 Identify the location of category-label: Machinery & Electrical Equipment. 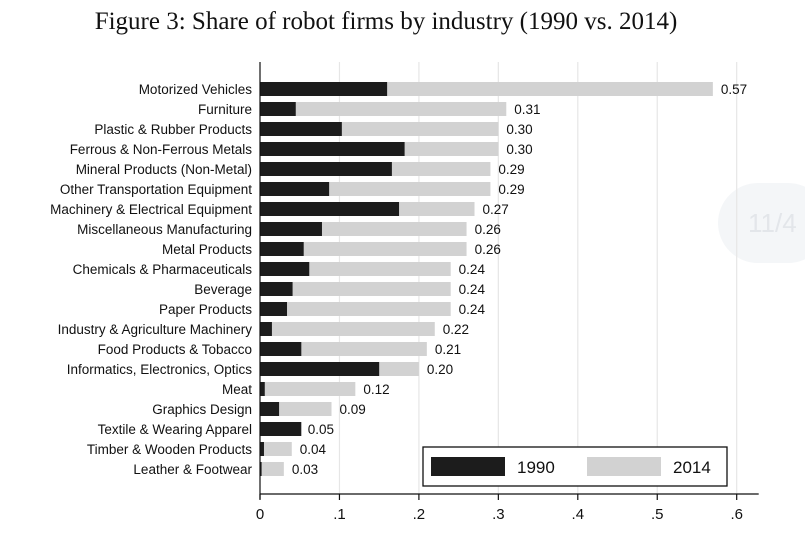
(151, 209).